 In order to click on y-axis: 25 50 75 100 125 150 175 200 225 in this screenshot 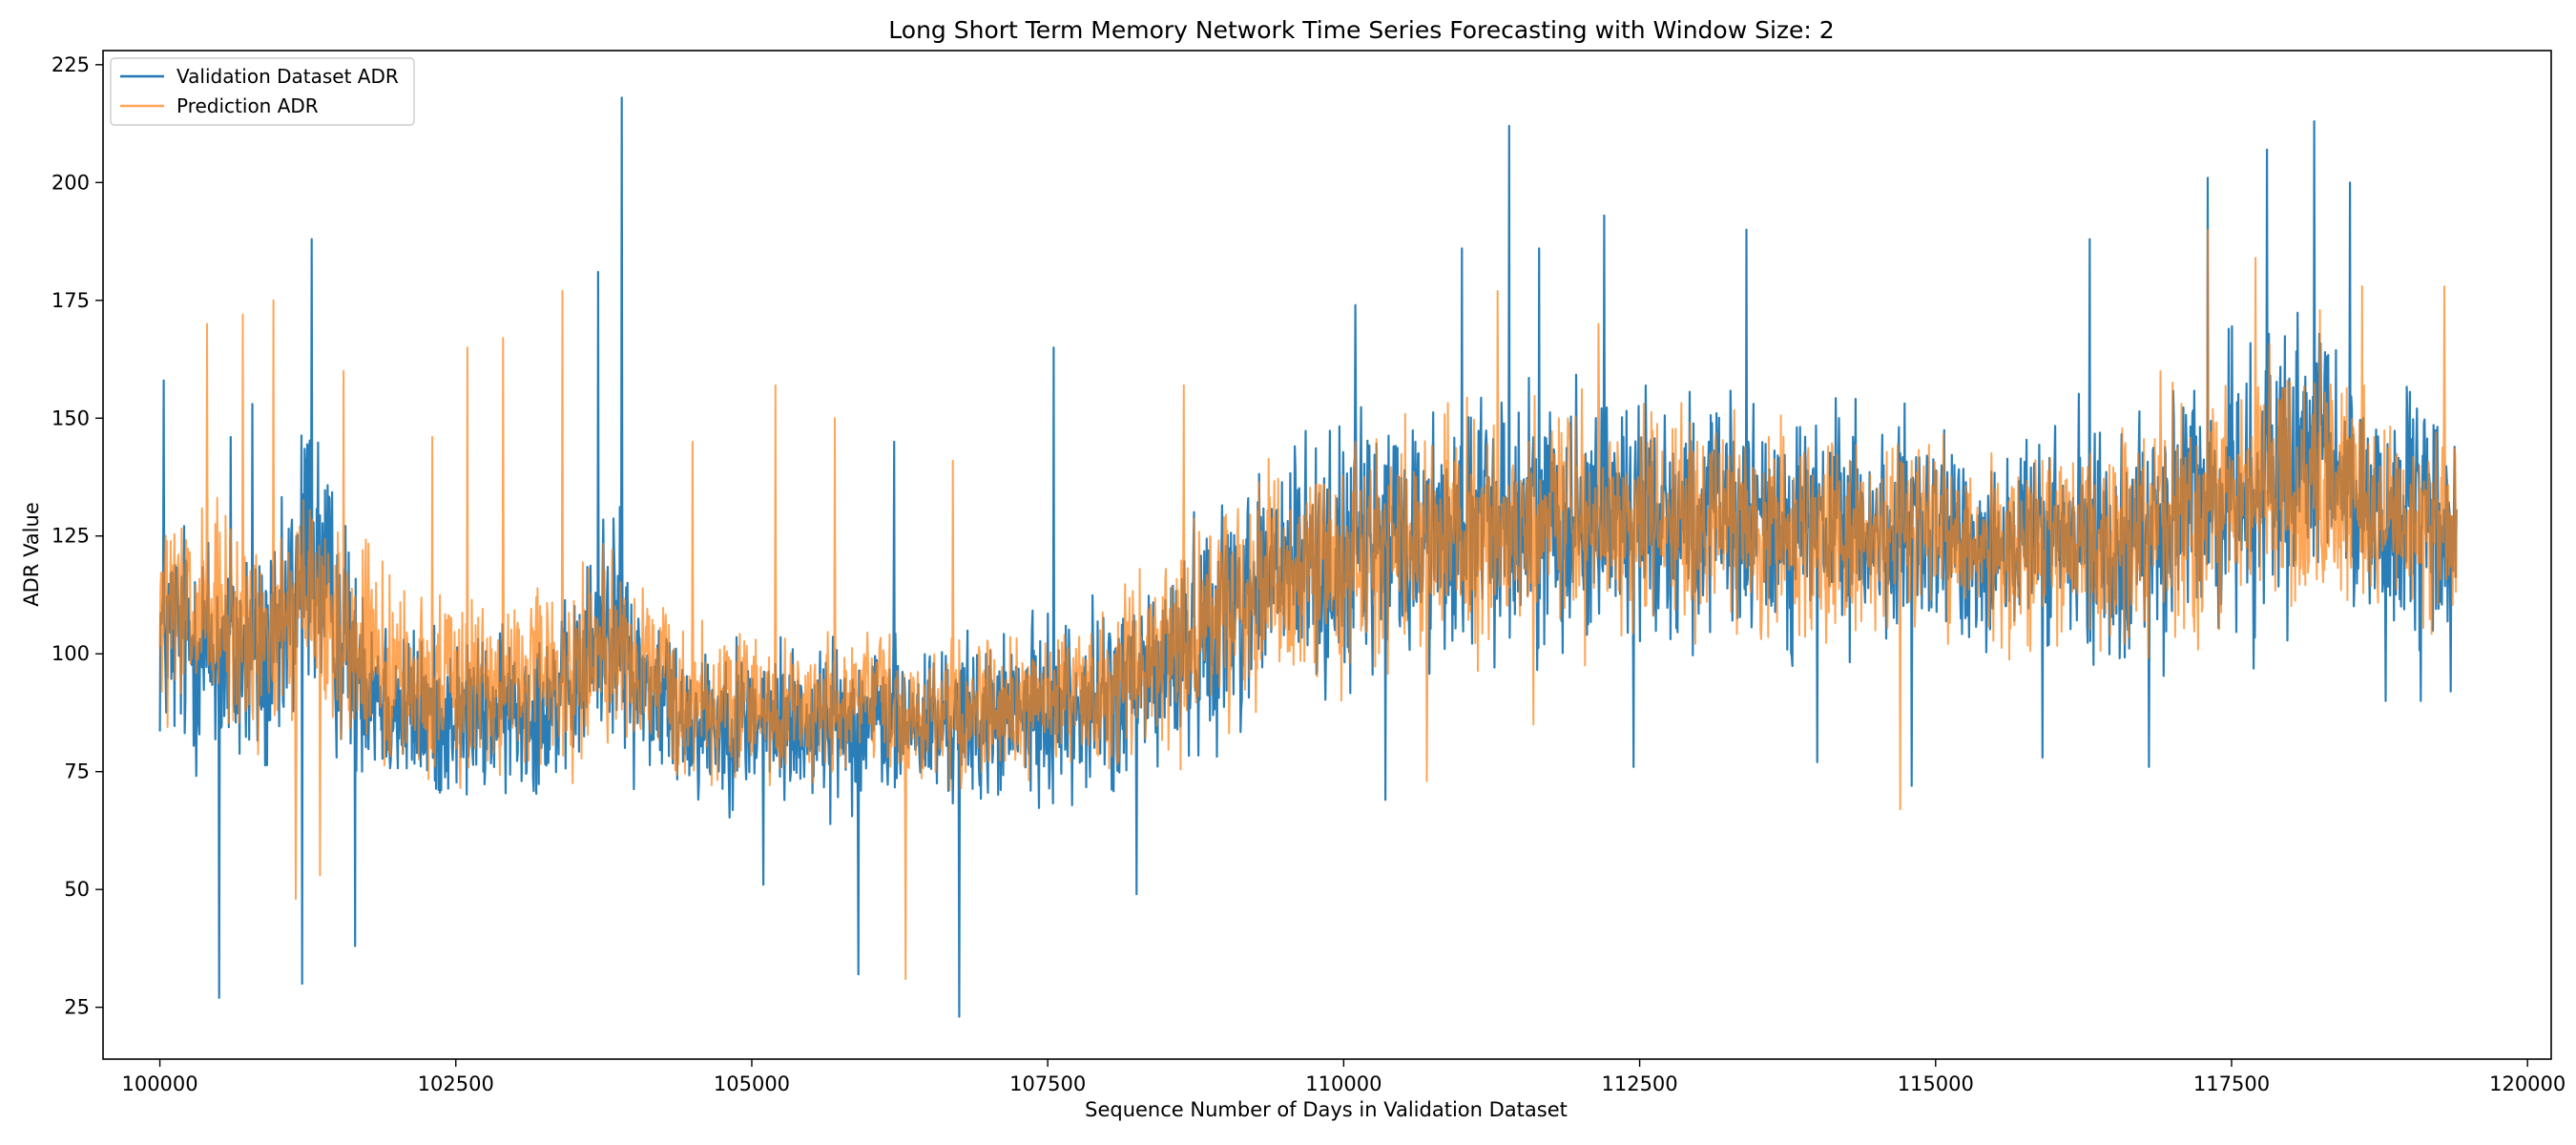, I will do `click(77, 536)`.